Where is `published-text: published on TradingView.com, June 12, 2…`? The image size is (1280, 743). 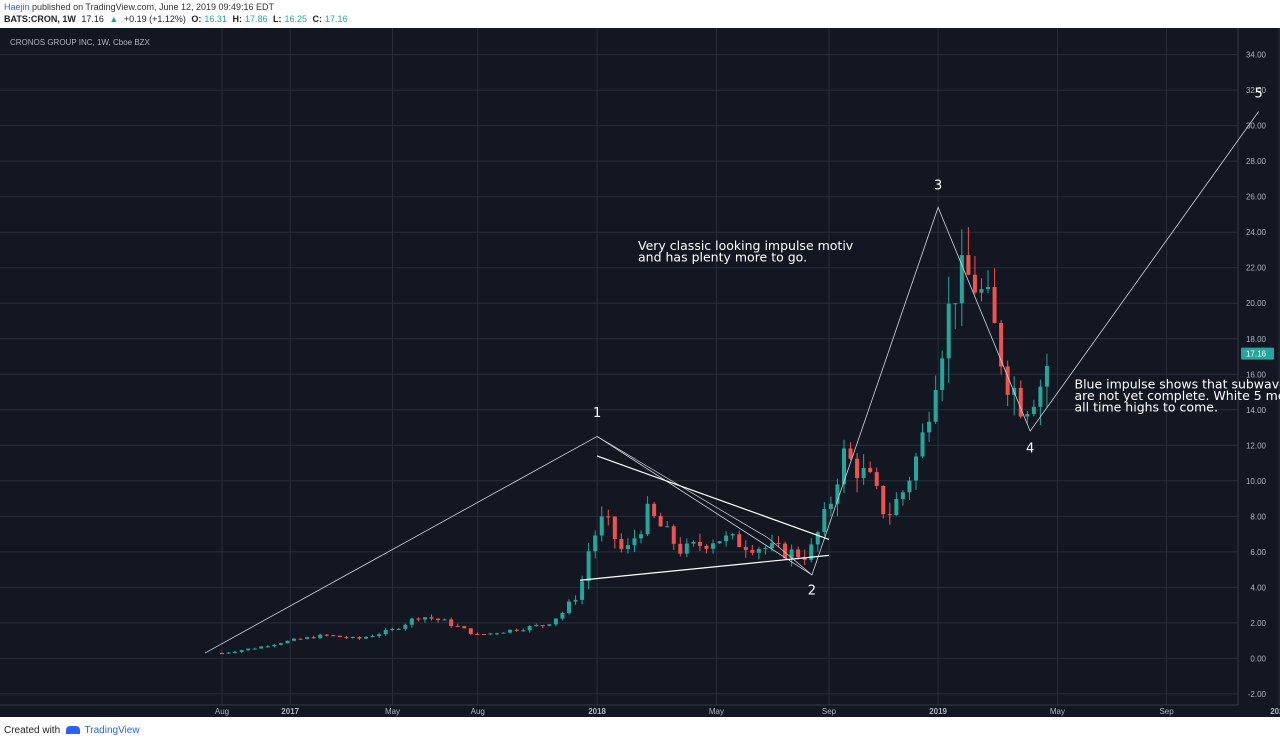 published-text: published on TradingView.com, June 12, 2… is located at coordinates (153, 7).